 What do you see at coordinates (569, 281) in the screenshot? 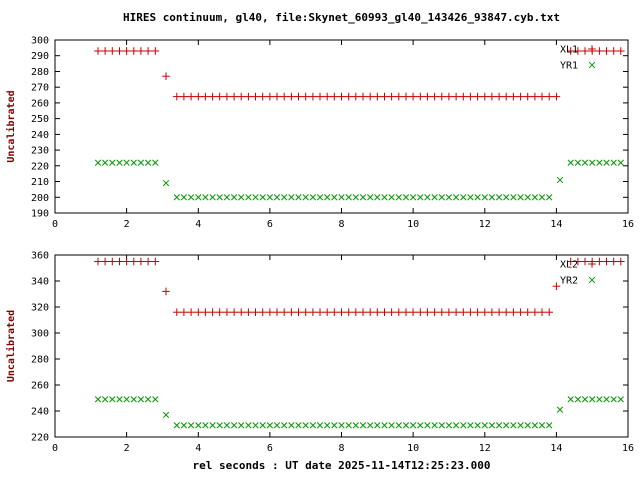
I see `legend-label-YR2: YR2` at bounding box center [569, 281].